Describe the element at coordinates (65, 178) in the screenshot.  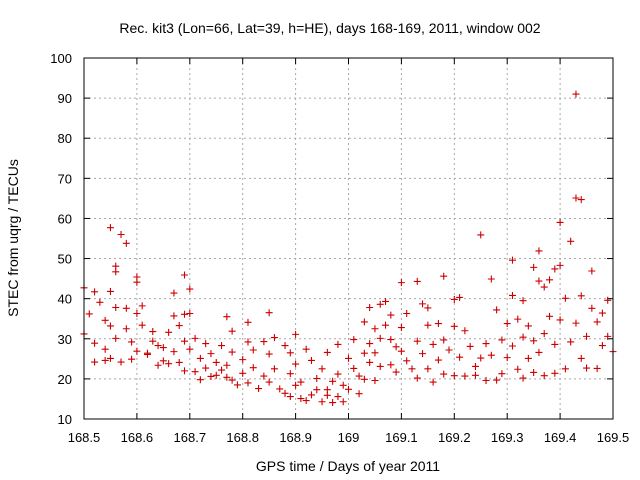
I see `y-tick-label: 70` at that location.